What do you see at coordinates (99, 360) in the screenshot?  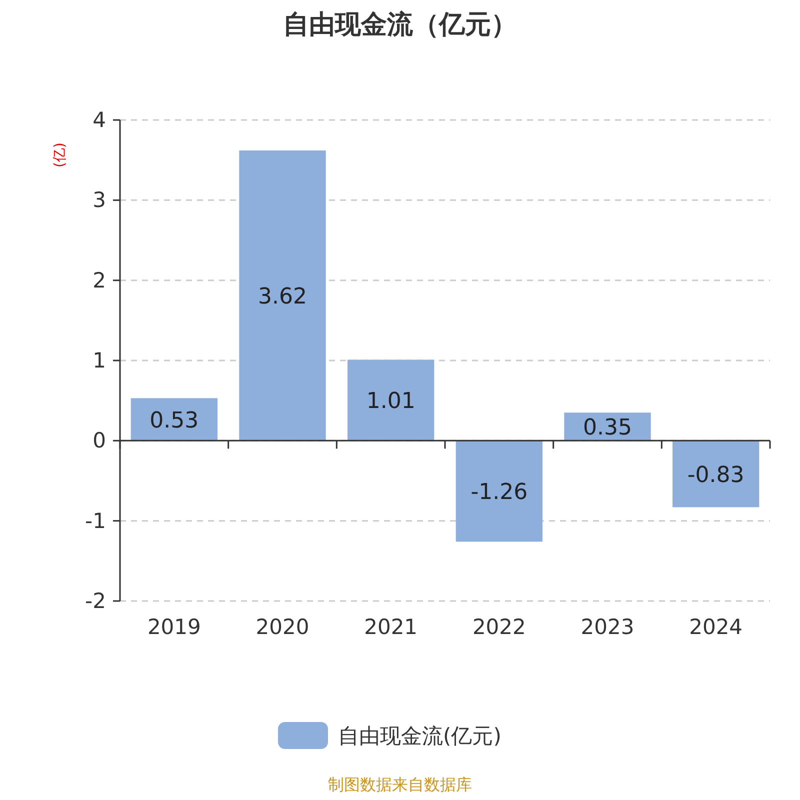 I see `y-tick-label: 1` at bounding box center [99, 360].